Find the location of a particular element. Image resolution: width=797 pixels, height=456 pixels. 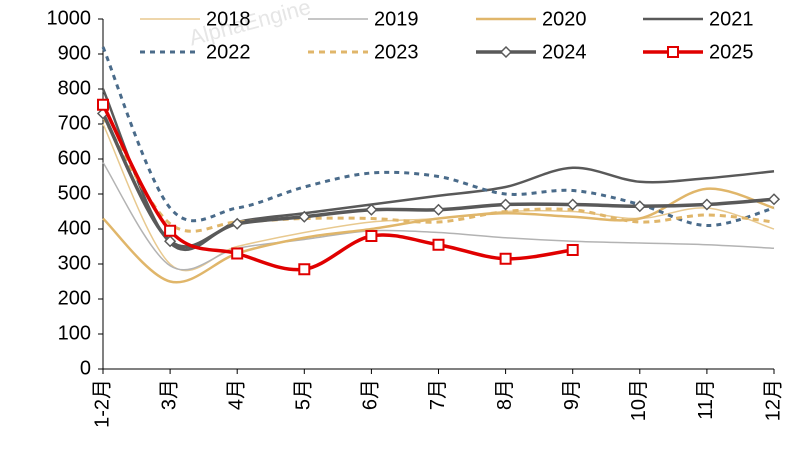

y-tick-label: 900 is located at coordinates (74, 53).